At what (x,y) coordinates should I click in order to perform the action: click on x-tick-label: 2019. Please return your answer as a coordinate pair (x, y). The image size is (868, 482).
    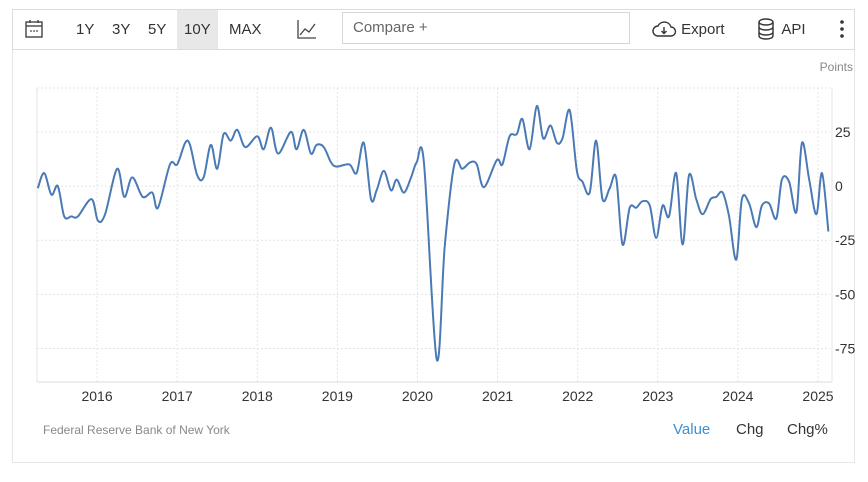
    Looking at the image, I should click on (337, 396).